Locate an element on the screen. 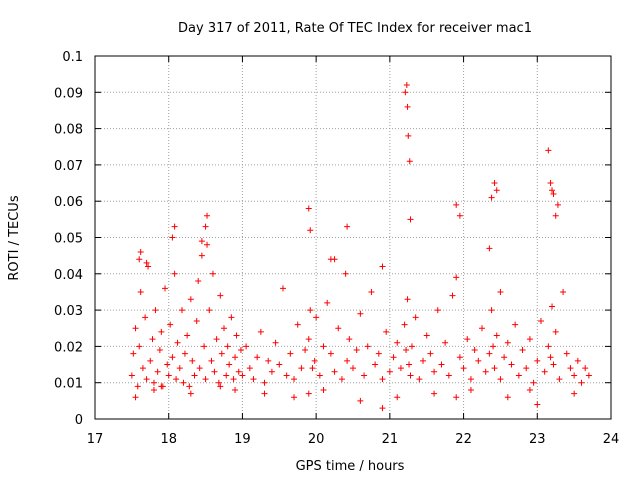 The width and height of the screenshot is (640, 480). y-tick-label: 0 is located at coordinates (79, 420).